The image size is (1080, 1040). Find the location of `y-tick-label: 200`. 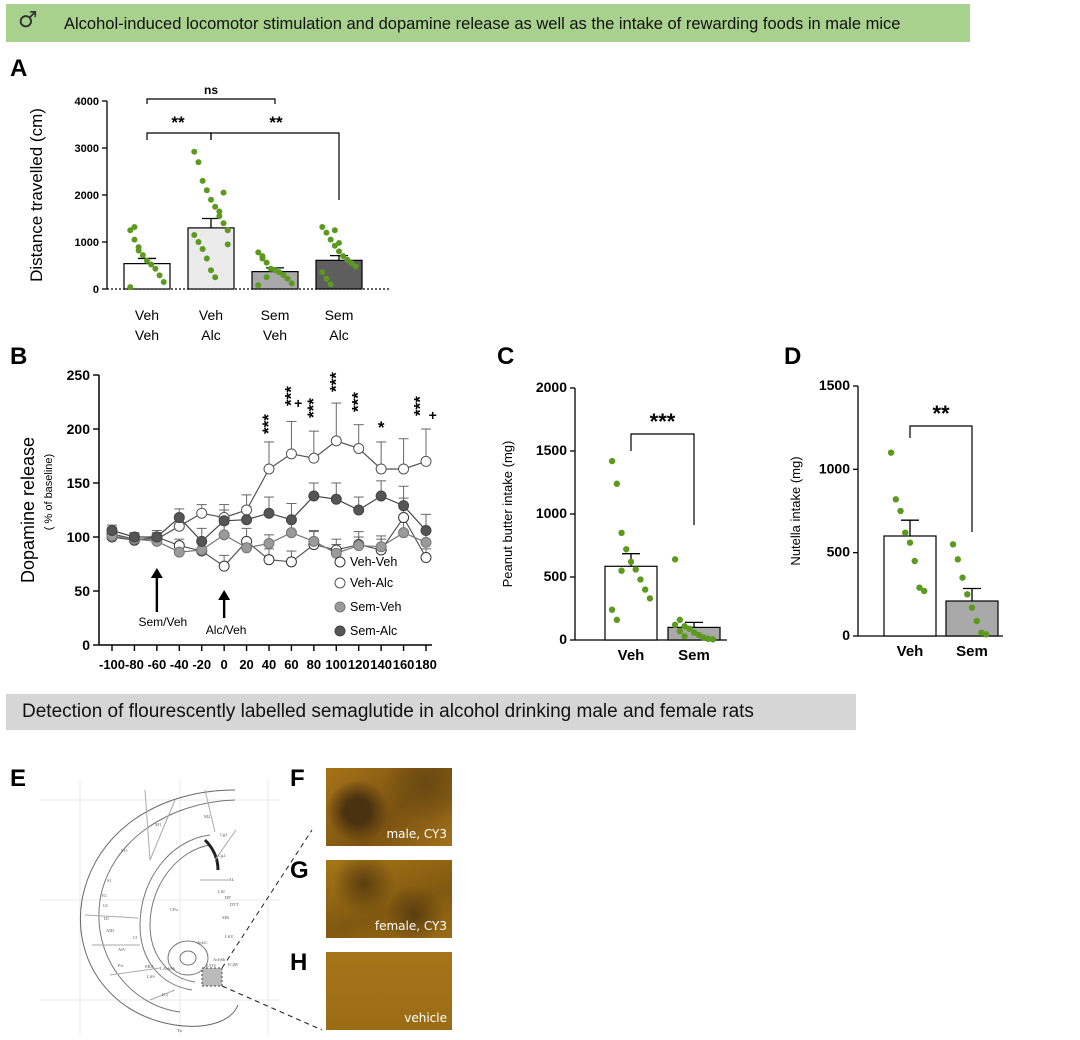

y-tick-label: 200 is located at coordinates (79, 429).